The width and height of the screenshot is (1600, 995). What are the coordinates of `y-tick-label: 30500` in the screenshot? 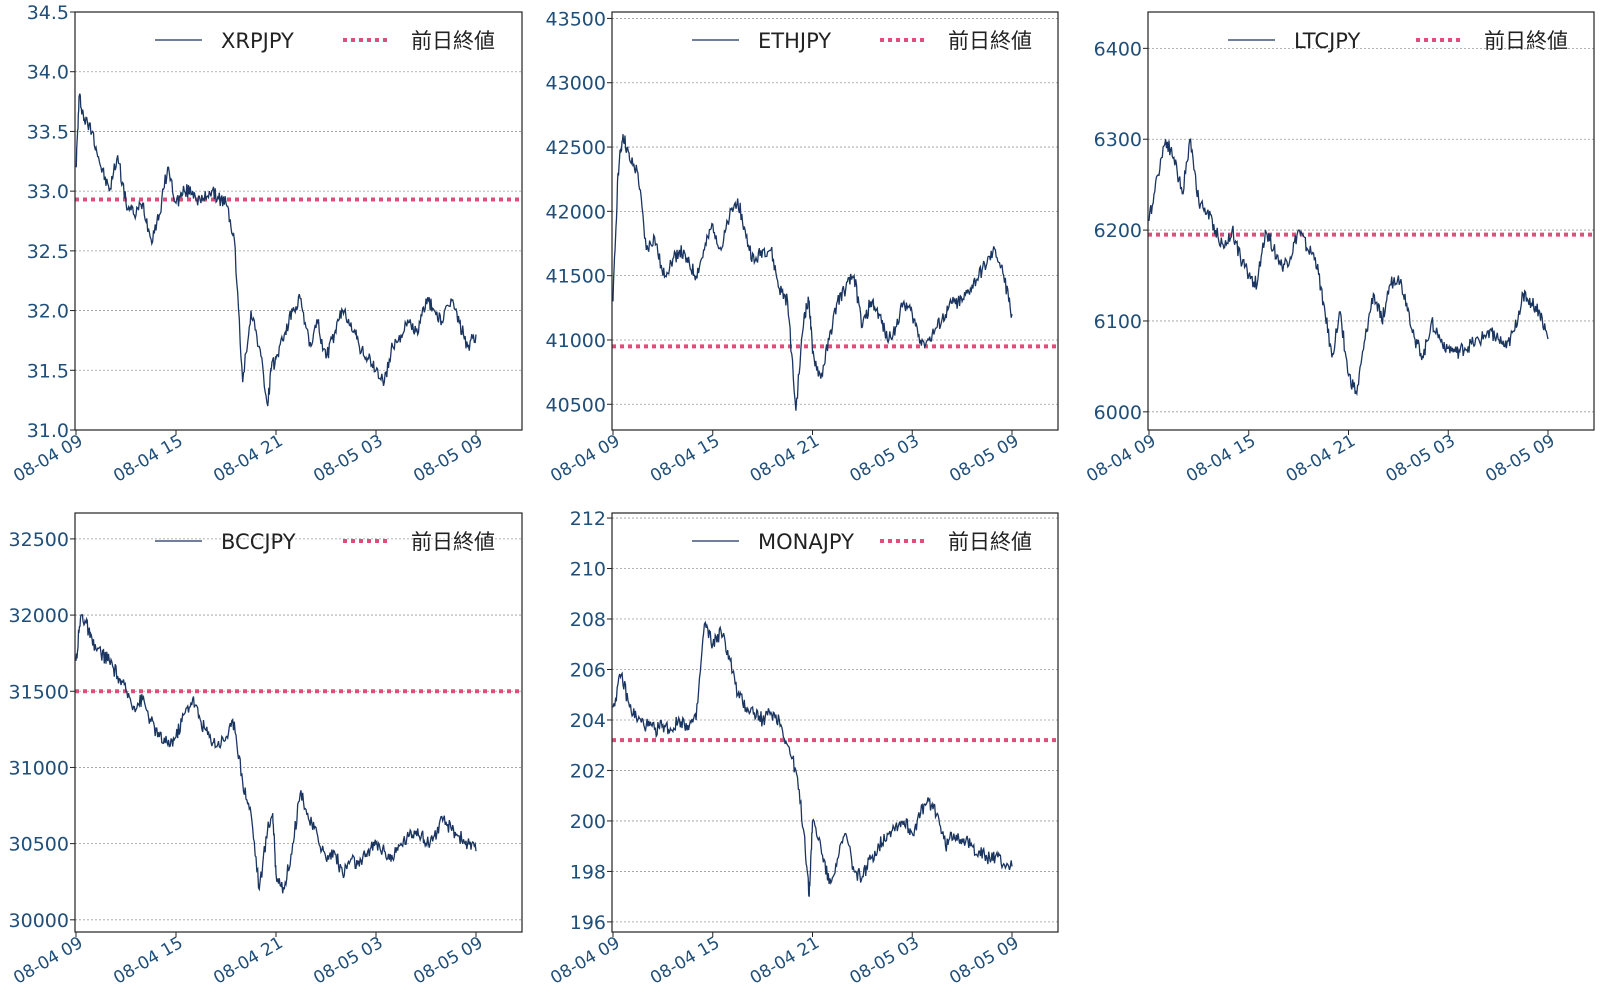 It's located at (39, 845).